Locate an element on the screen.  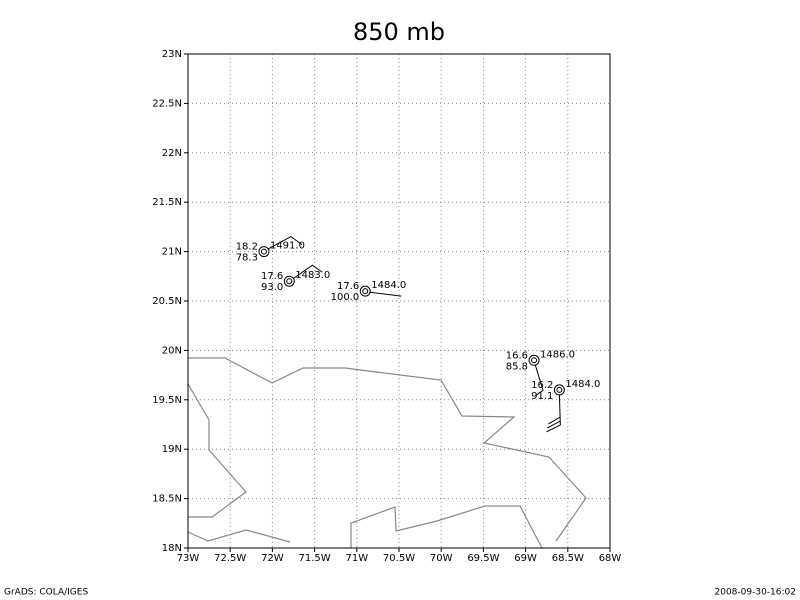
humidity-label: 85.8 is located at coordinates (517, 366).